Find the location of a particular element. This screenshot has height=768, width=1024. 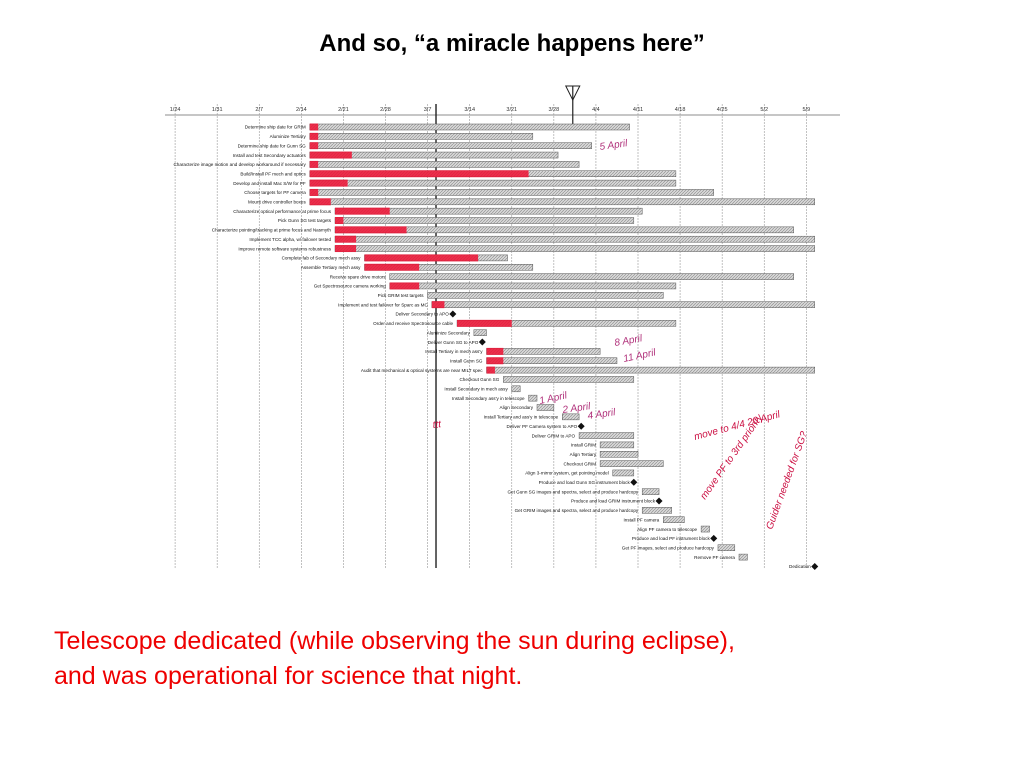

task-label: Install Secondary in mech assy is located at coordinates (476, 389).